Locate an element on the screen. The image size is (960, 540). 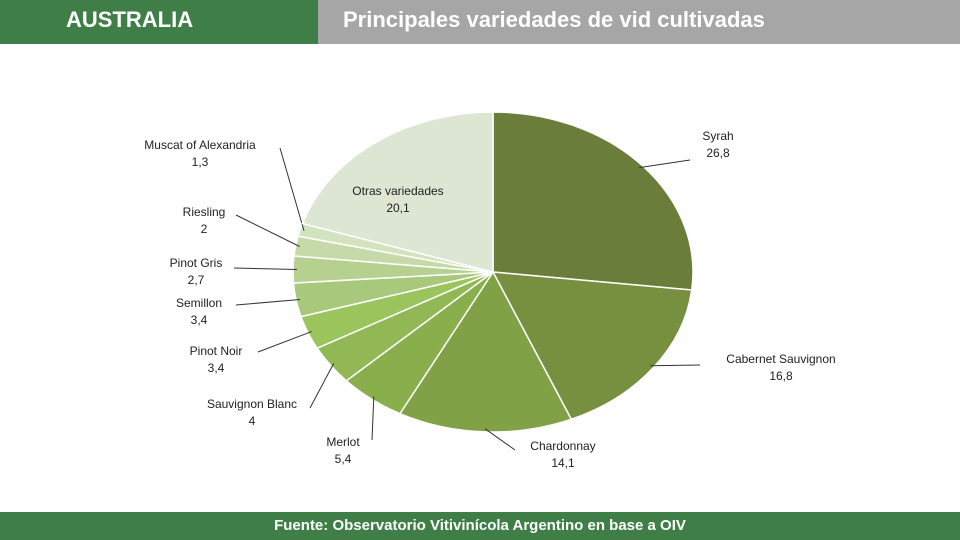
value-label: 4 is located at coordinates (252, 421).